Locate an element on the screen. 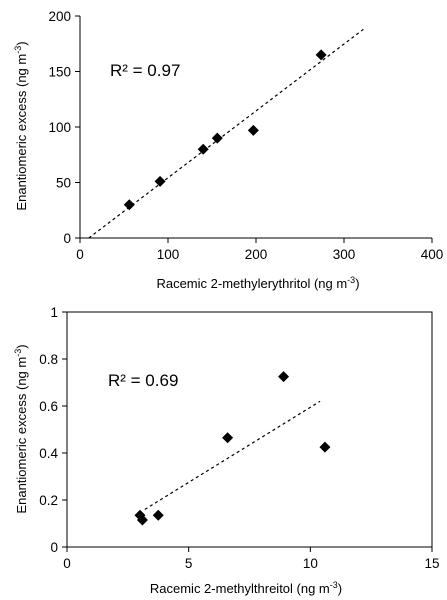 The image size is (447, 600). y-tick-label: 150 is located at coordinates (59, 72).